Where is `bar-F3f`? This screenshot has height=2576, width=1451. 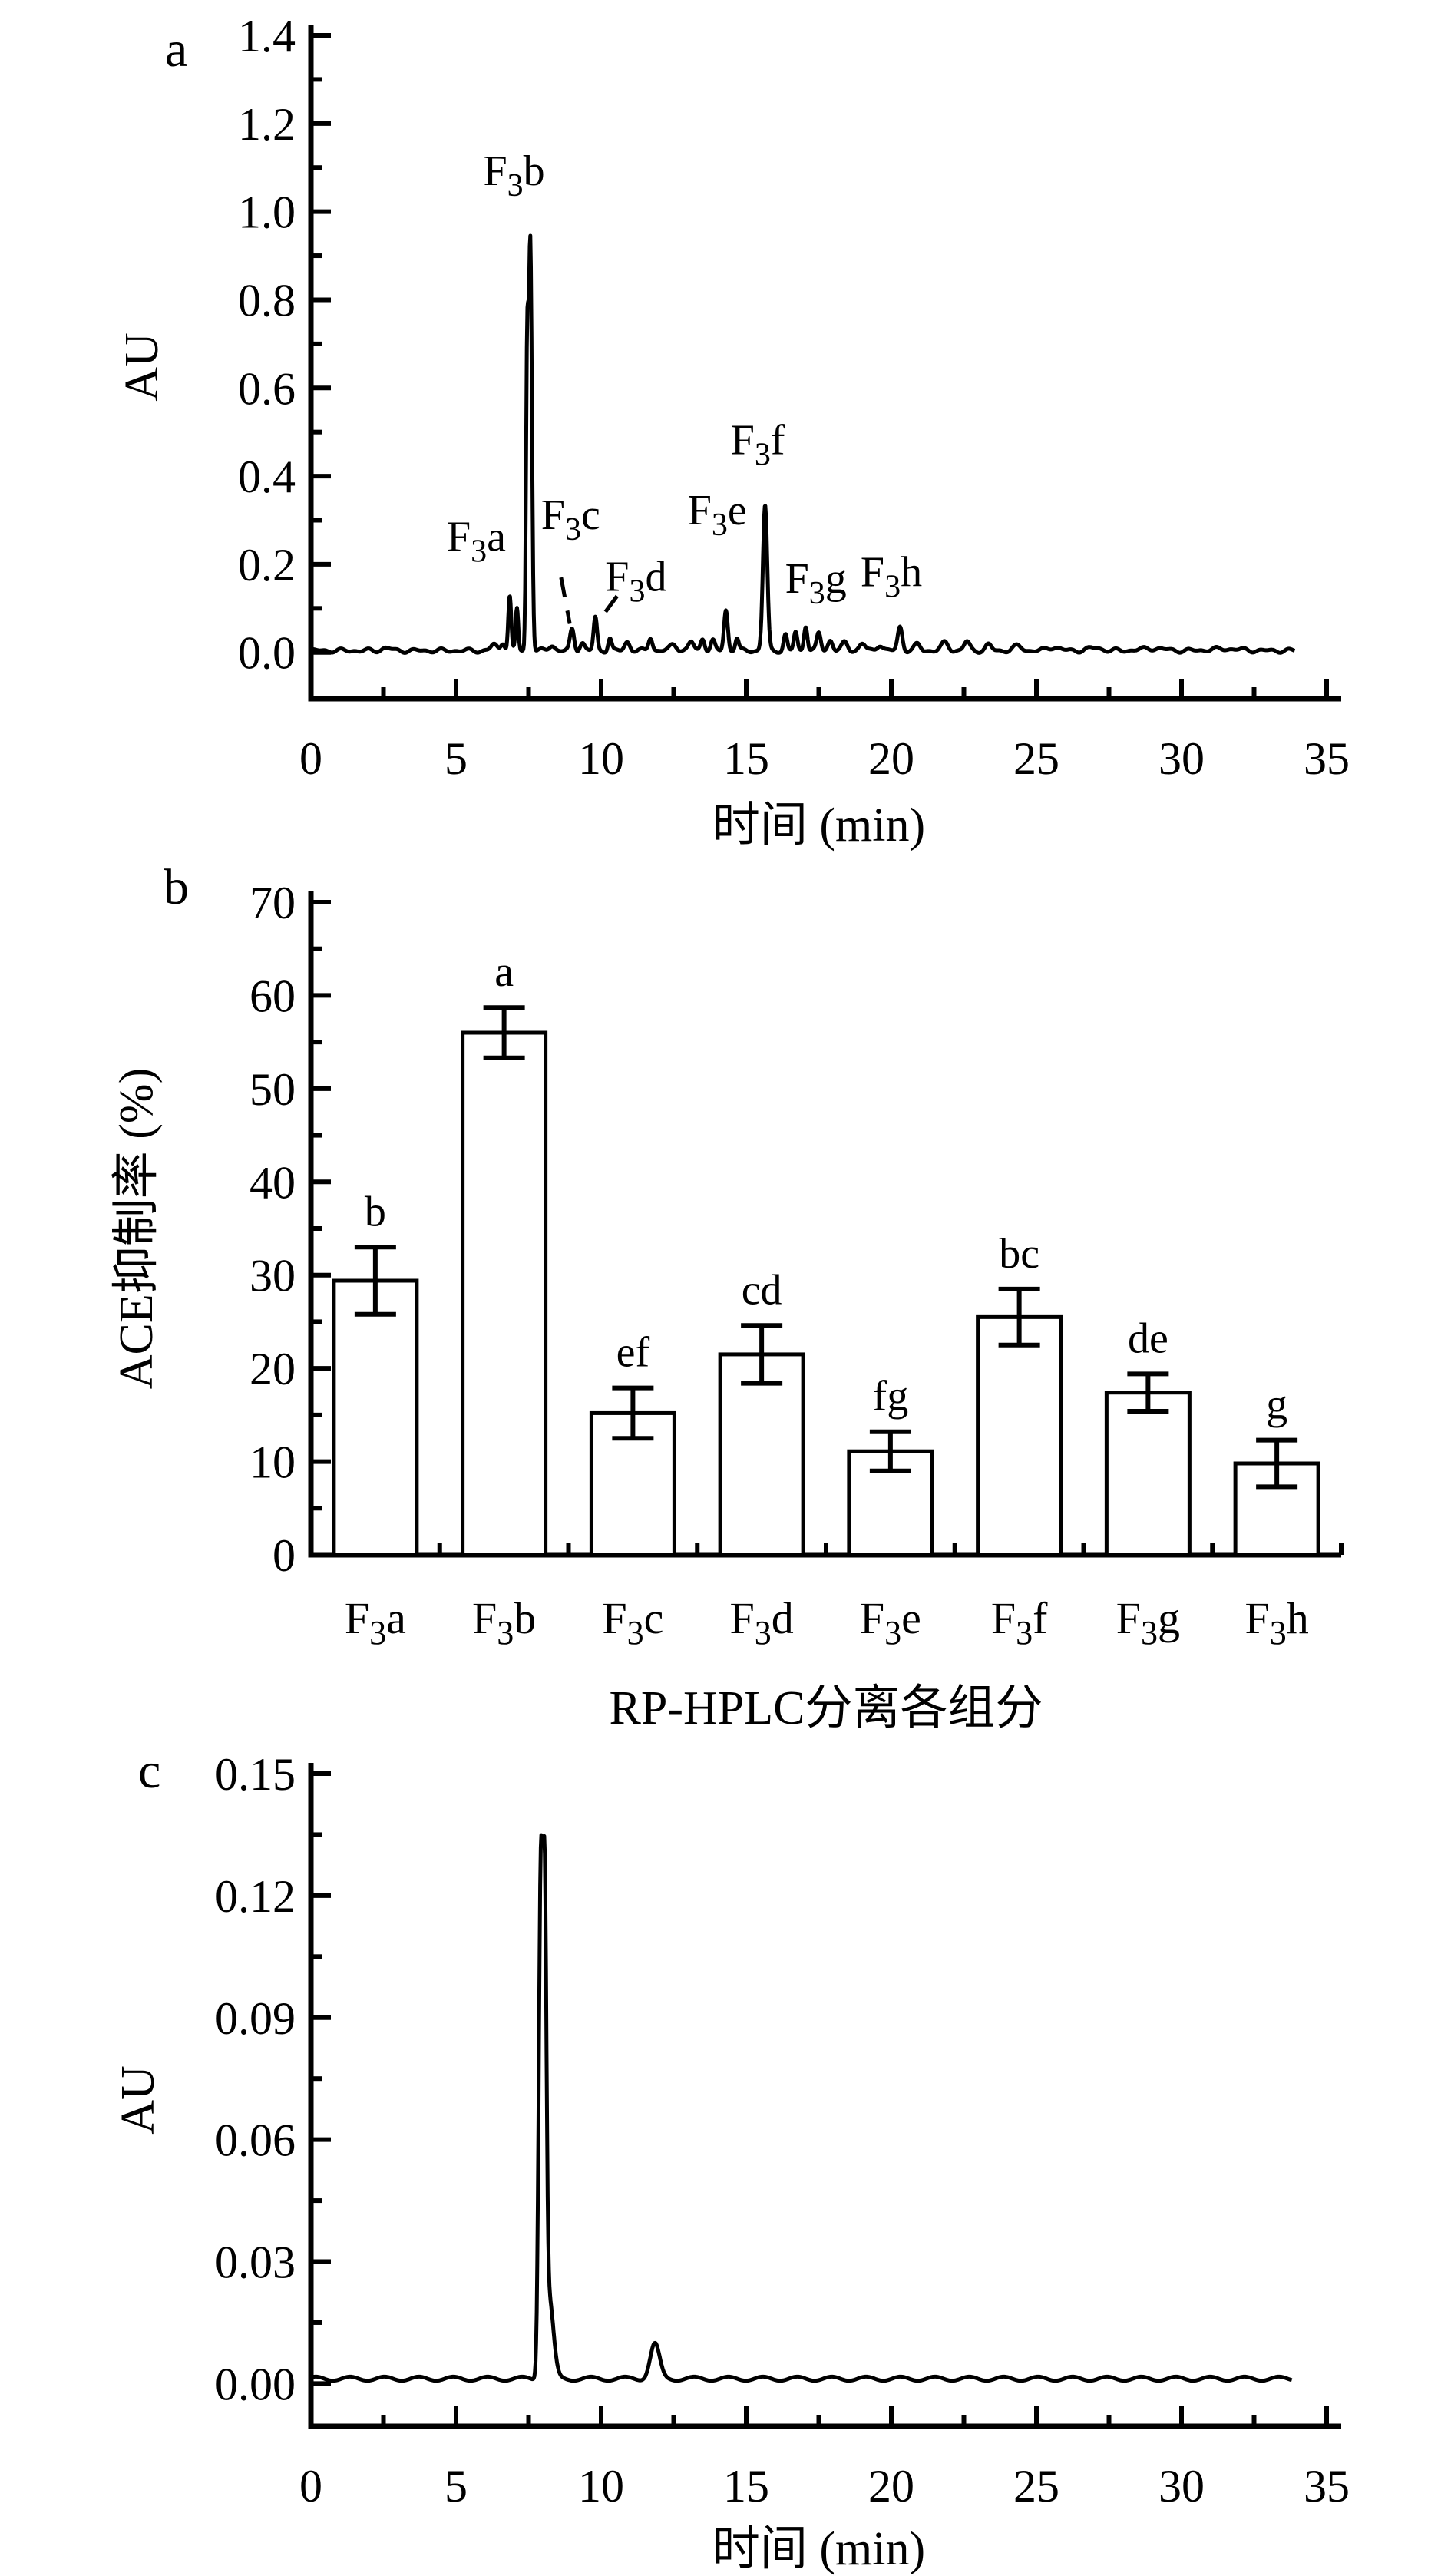
bar-F3f is located at coordinates (1019, 1435).